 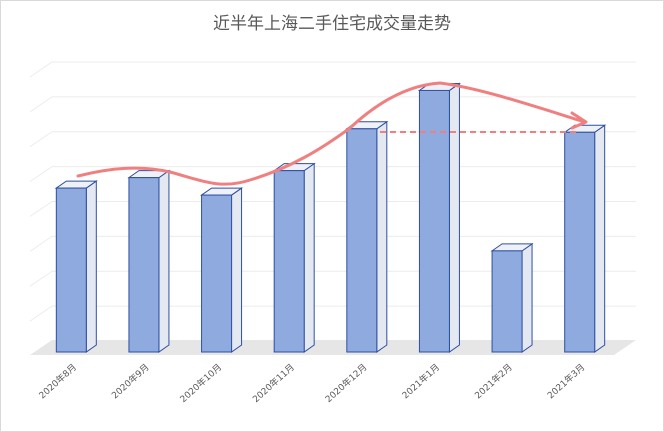 I want to click on chart-title: 近半年上海二手住宅成交量走势, so click(x=332, y=24).